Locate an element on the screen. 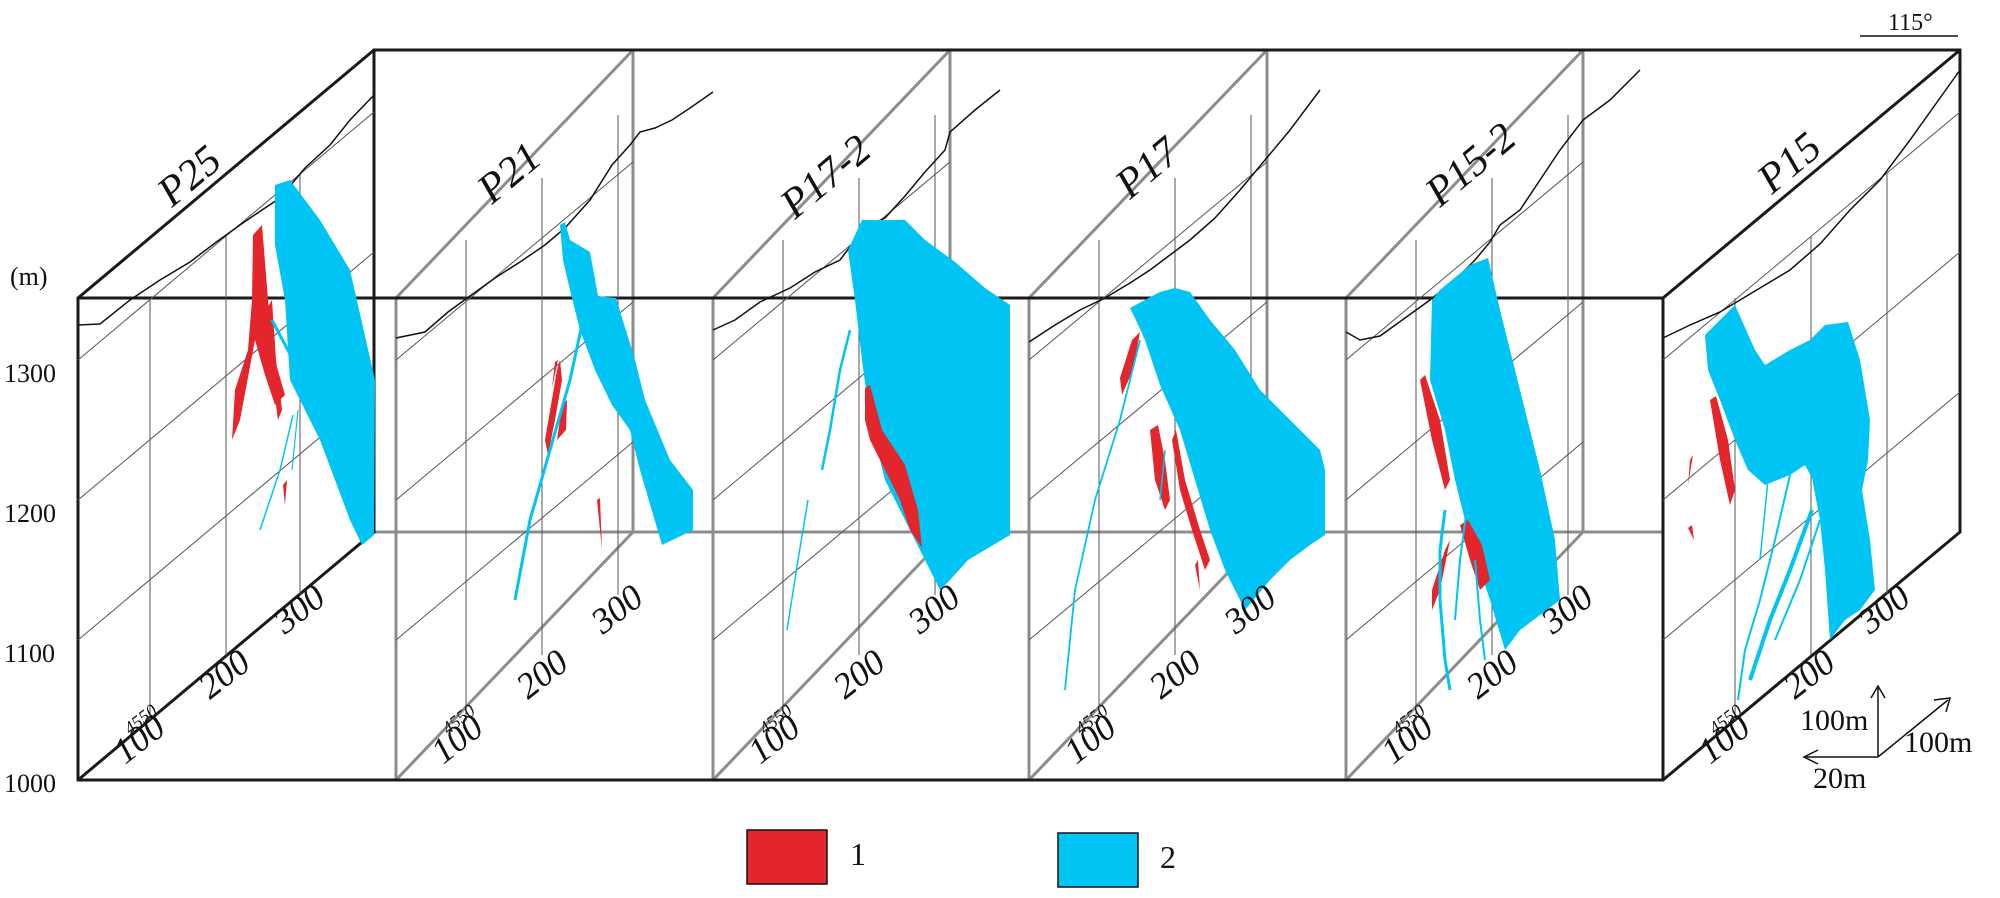  distance-ticks-p15: 4550 100 200 300 is located at coordinates (1803, 674).